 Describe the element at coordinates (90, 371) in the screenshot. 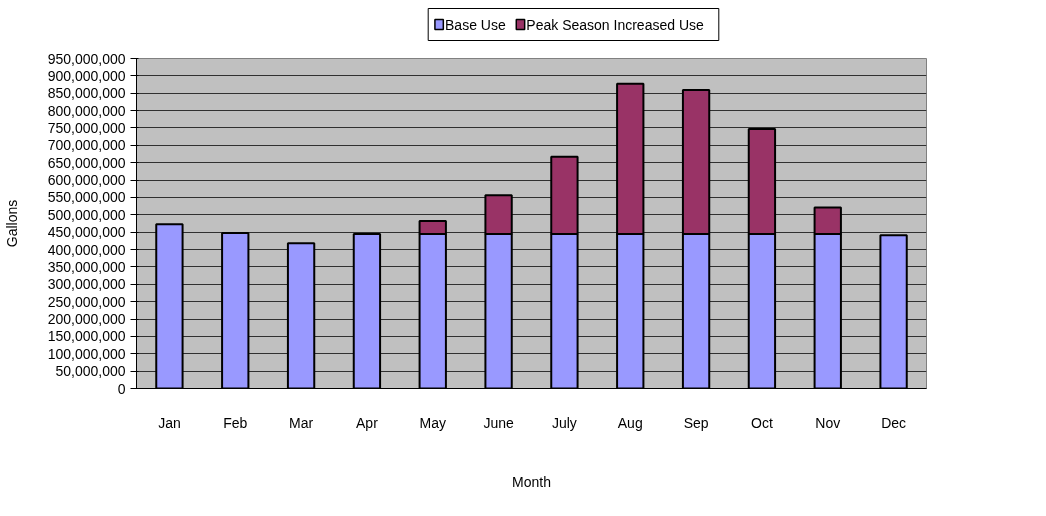

I see `y-tick-label: 50,000,000` at that location.